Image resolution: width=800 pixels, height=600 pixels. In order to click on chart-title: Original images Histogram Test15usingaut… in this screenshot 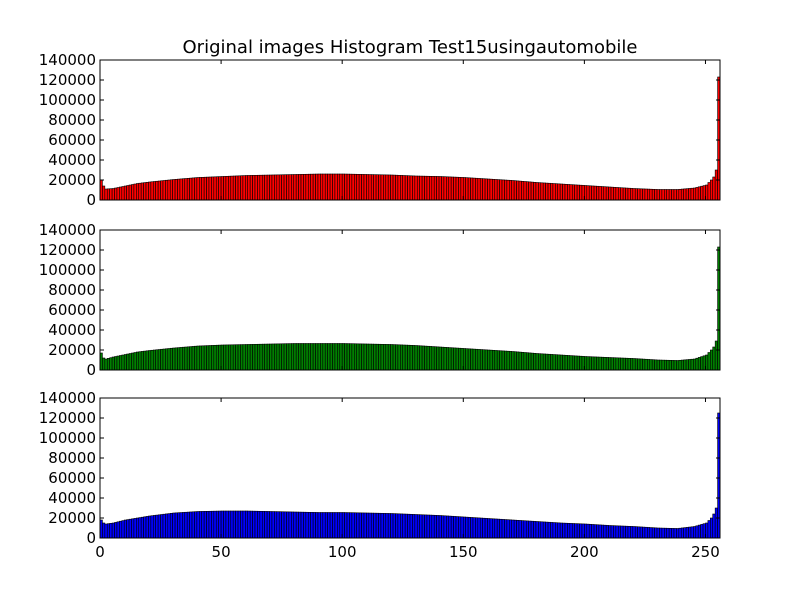, I will do `click(410, 47)`.